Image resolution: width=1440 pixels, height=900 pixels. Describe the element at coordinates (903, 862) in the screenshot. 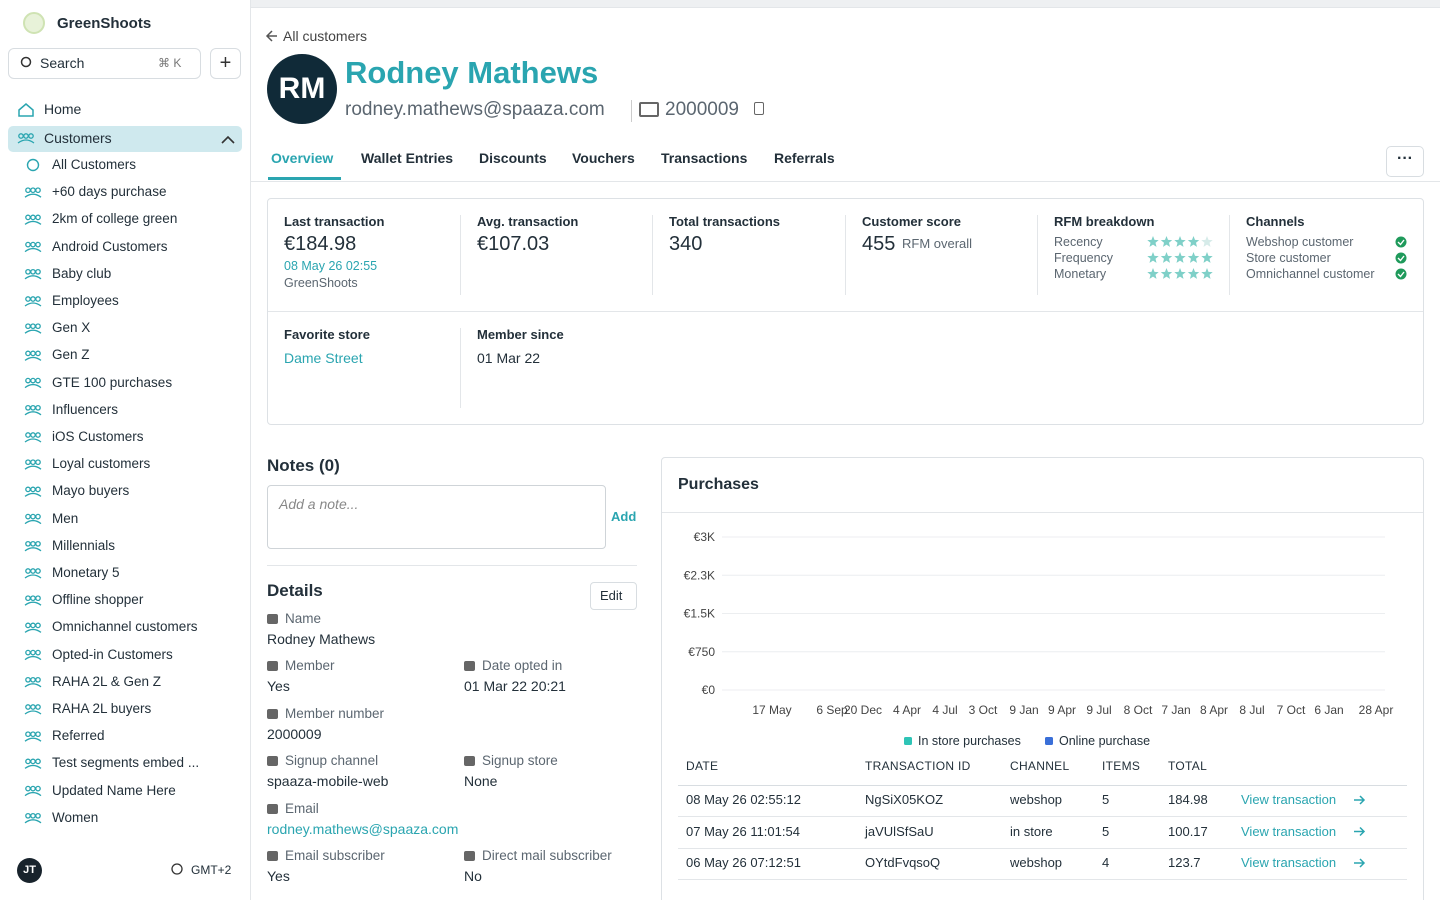

I see `table-cell: OYtdFvqsoQ` at that location.